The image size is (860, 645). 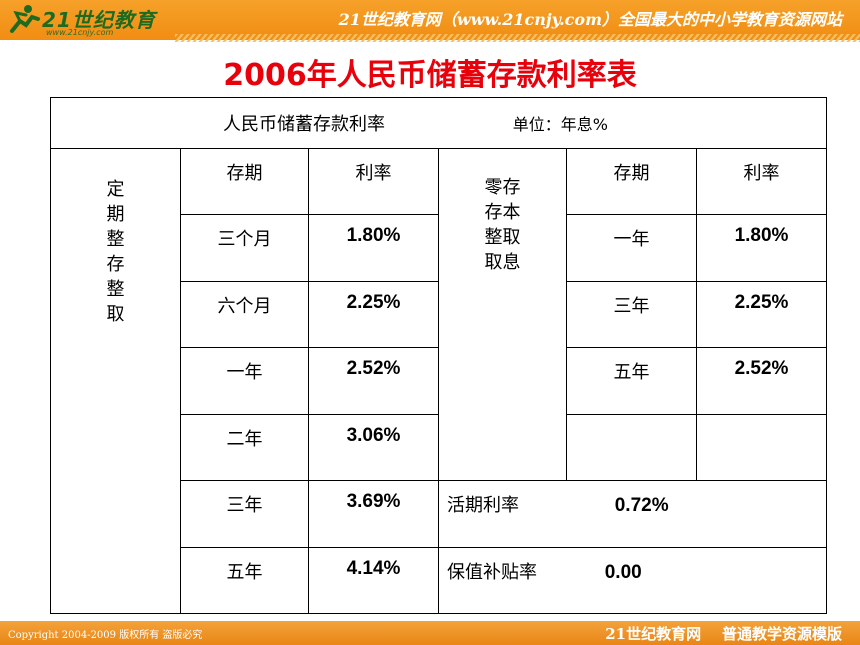 I want to click on fixed-deposit-label-cell: 定期整存整取, so click(x=115, y=381).